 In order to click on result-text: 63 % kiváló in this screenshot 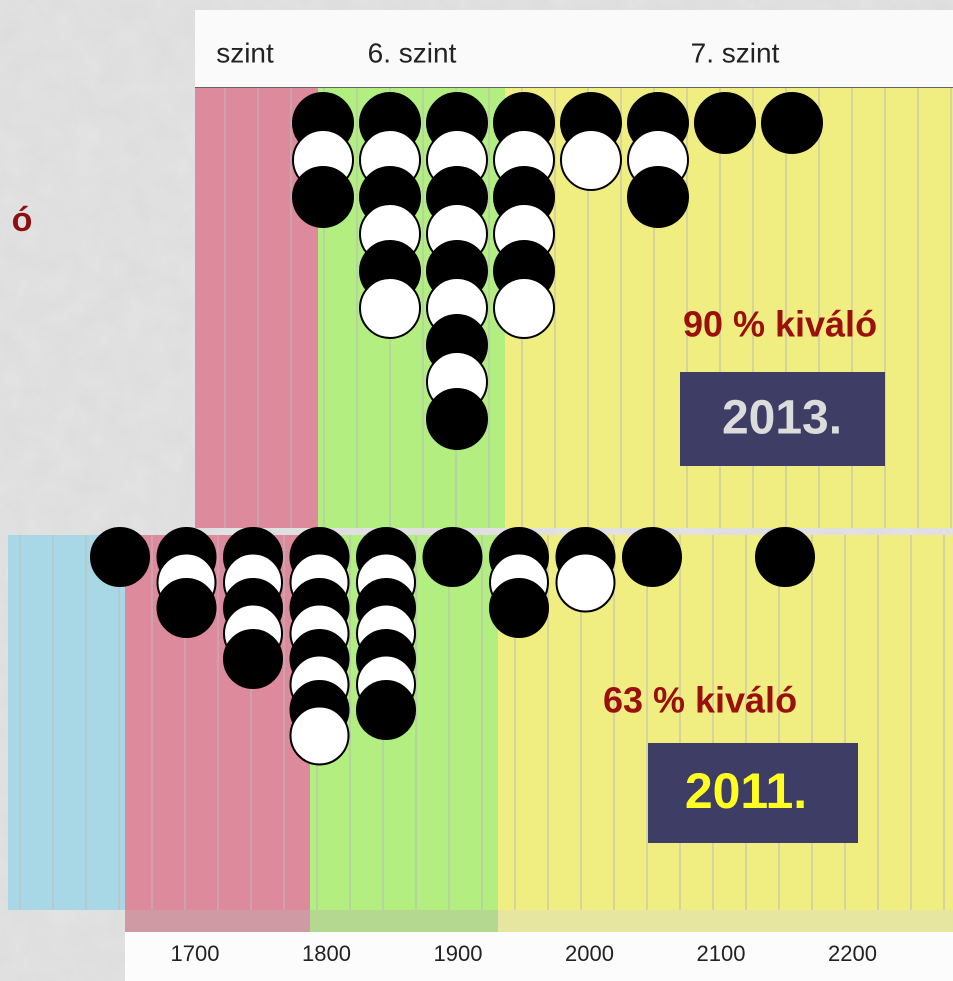, I will do `click(700, 700)`.